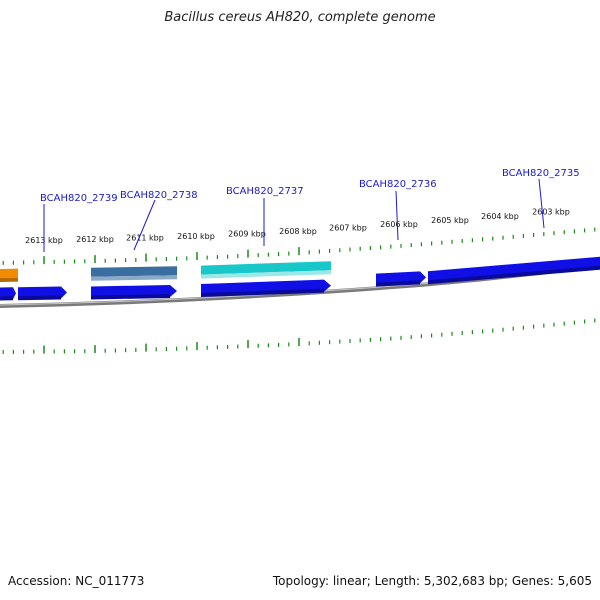 This screenshot has height=600, width=600. I want to click on map-title: Bacillus cereus AH820, complete genome, so click(300, 17).